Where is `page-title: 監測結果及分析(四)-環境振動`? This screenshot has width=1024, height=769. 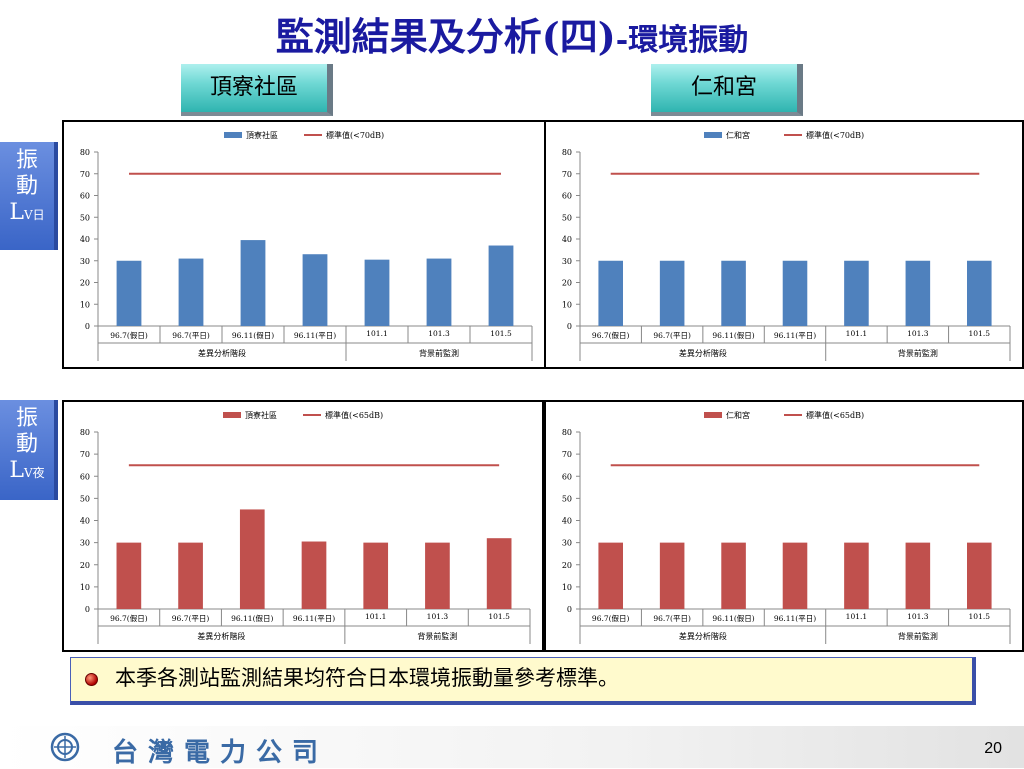 page-title: 監測結果及分析(四)-環境振動 is located at coordinates (512, 33).